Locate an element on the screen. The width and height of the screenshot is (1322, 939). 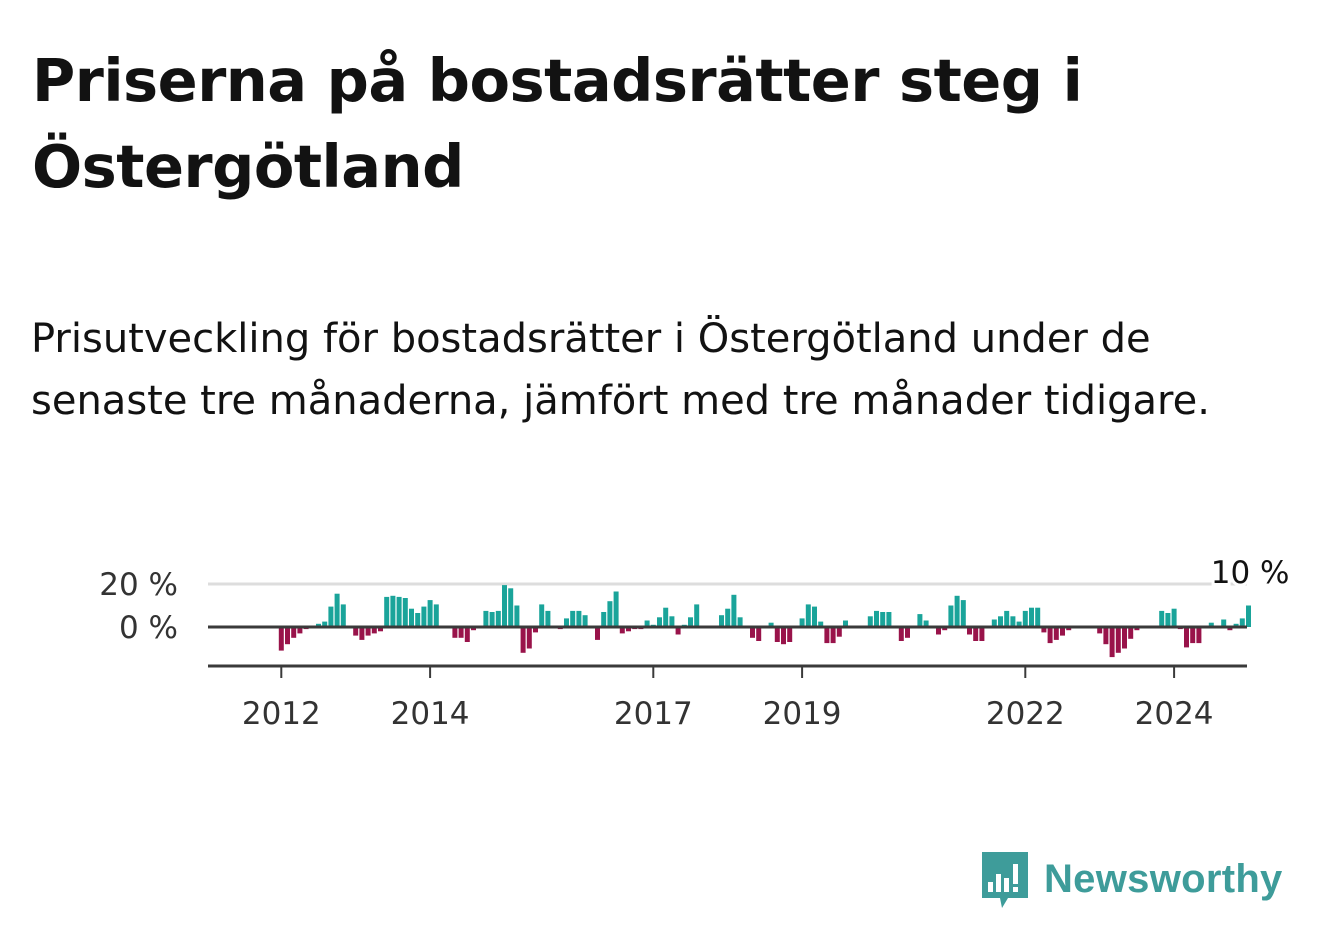
y-tick-label: 20 % is located at coordinates (138, 585).